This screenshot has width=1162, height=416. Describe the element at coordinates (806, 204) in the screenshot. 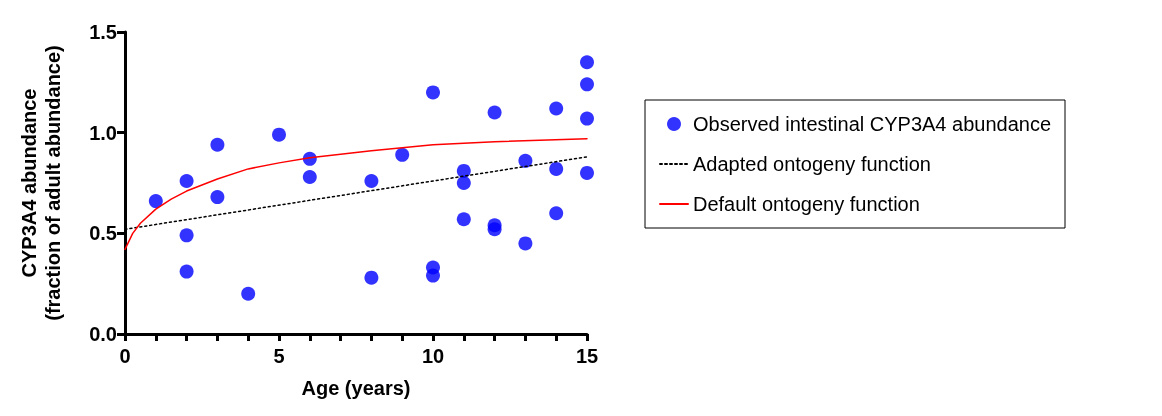

I see `legend-label: Default ontogeny function` at that location.